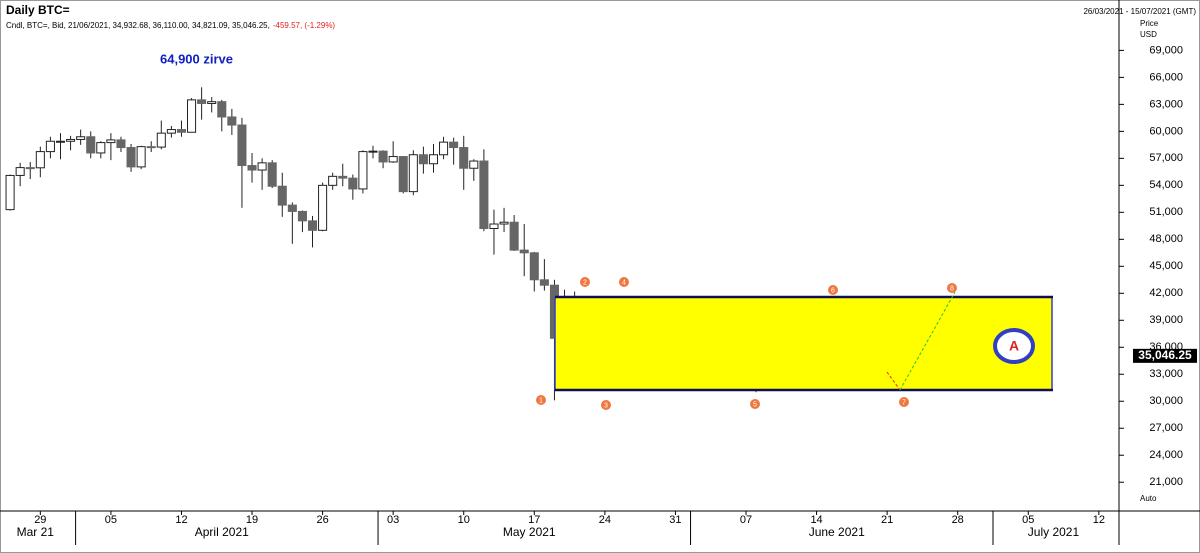 This screenshot has height=553, width=1200. What do you see at coordinates (1166, 401) in the screenshot?
I see `y-tick-label: 30,000` at bounding box center [1166, 401].